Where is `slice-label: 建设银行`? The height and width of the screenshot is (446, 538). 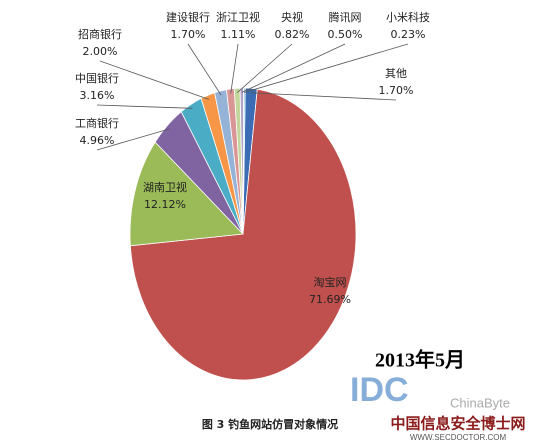
slice-label: 建设银行 is located at coordinates (188, 17).